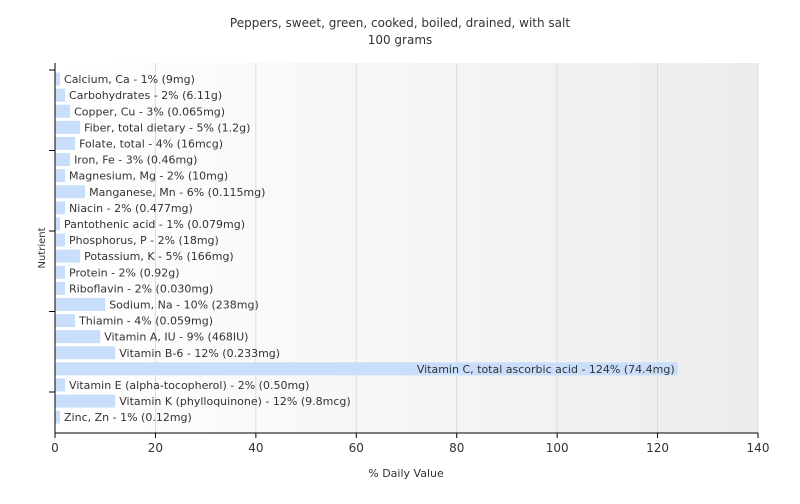 The height and width of the screenshot is (504, 800). Describe the element at coordinates (42, 247) in the screenshot. I see `y-axis-label: Nutrient` at that location.